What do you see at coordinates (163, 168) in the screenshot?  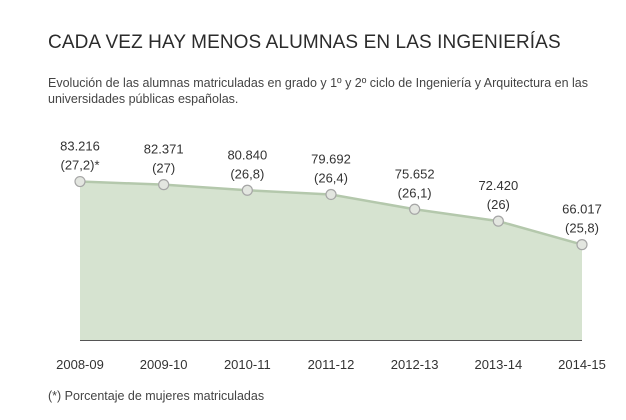 I see `percent-label-2009-10: (27)` at bounding box center [163, 168].